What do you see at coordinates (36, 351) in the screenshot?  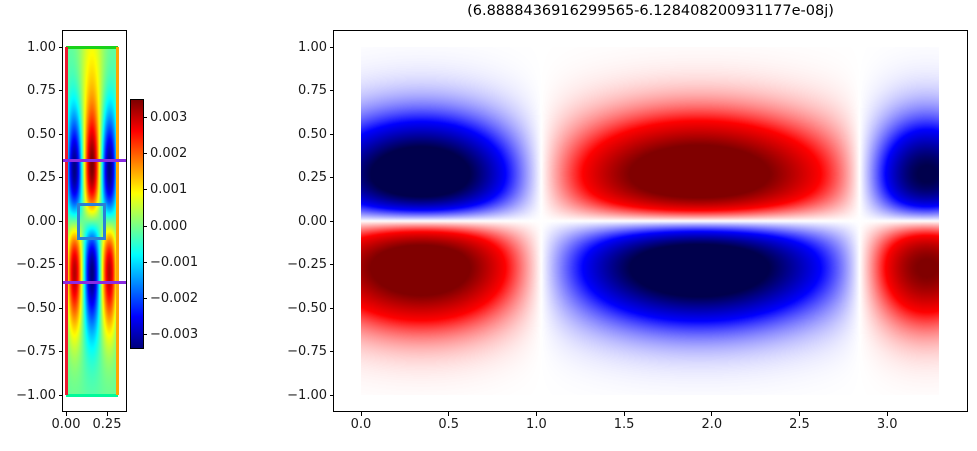 I see `left-ytick-label: −0.75` at bounding box center [36, 351].